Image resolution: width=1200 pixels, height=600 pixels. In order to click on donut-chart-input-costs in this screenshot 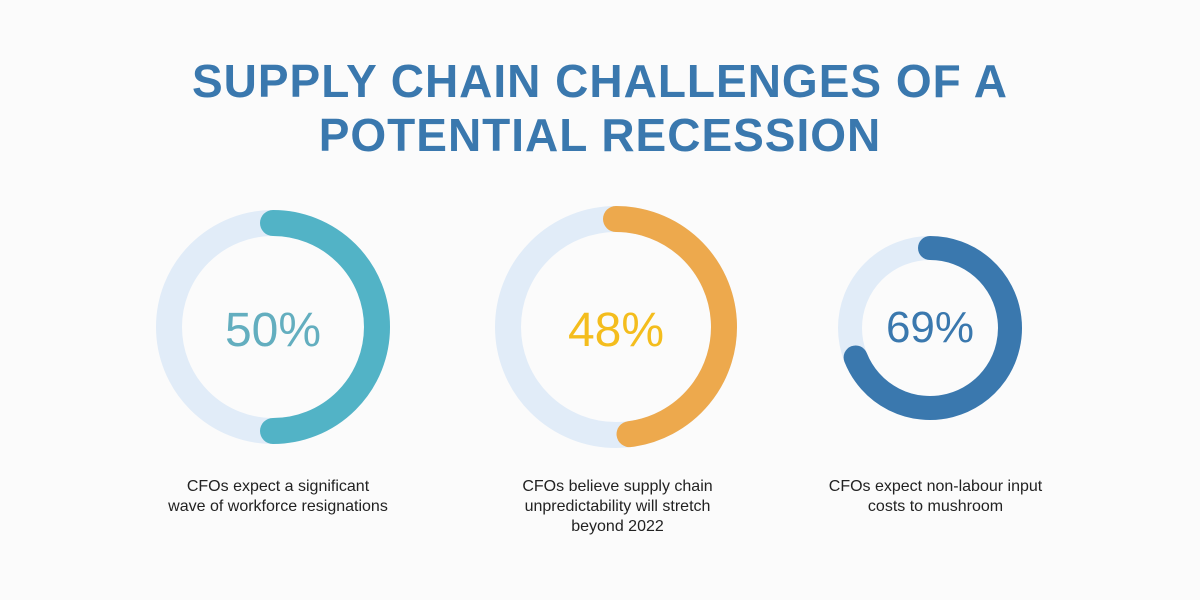, I will do `click(930, 328)`.